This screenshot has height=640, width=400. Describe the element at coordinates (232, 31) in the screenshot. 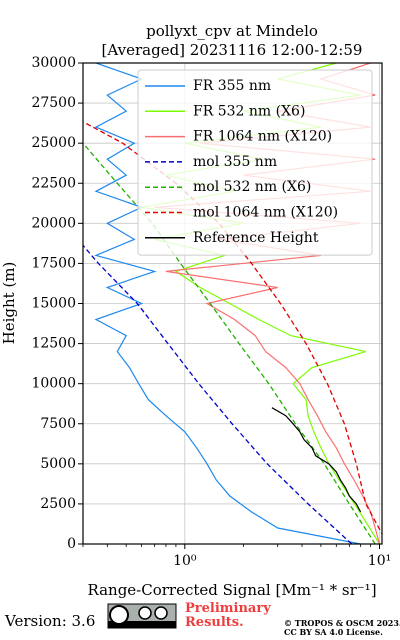

I see `chart-title: pollyxt_cpv at Mindelo` at that location.